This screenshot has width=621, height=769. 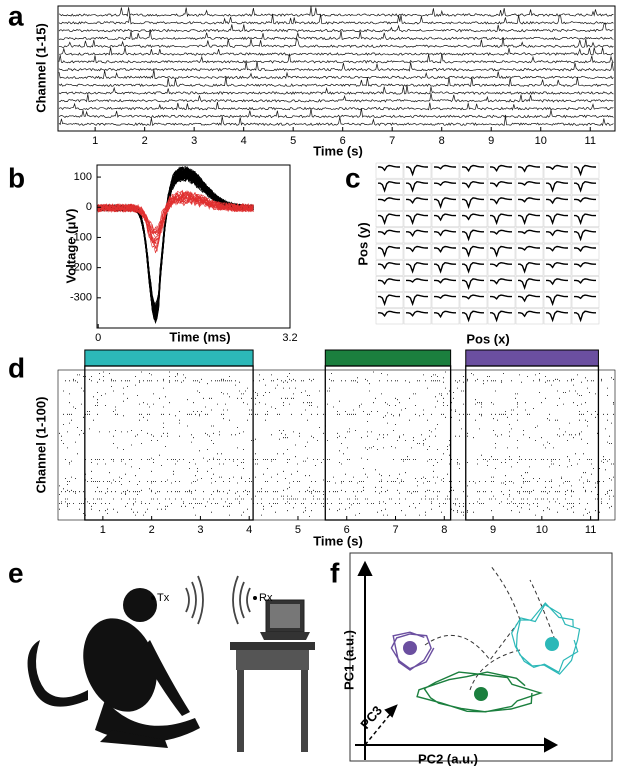 I want to click on panel-letter: d, so click(x=16, y=367).